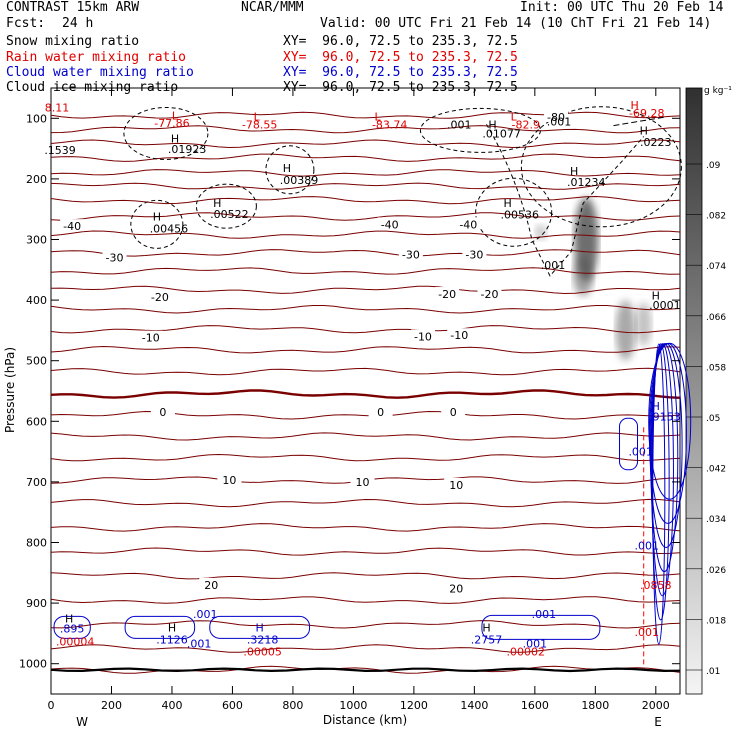 Image resolution: width=740 pixels, height=740 pixels. I want to click on isotherm-label: 0, so click(162, 412).